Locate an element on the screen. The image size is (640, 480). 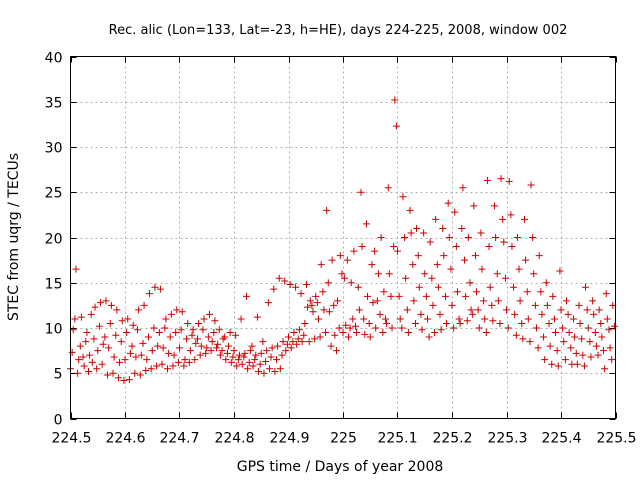
y-tick-label: 10 is located at coordinates (54, 330).